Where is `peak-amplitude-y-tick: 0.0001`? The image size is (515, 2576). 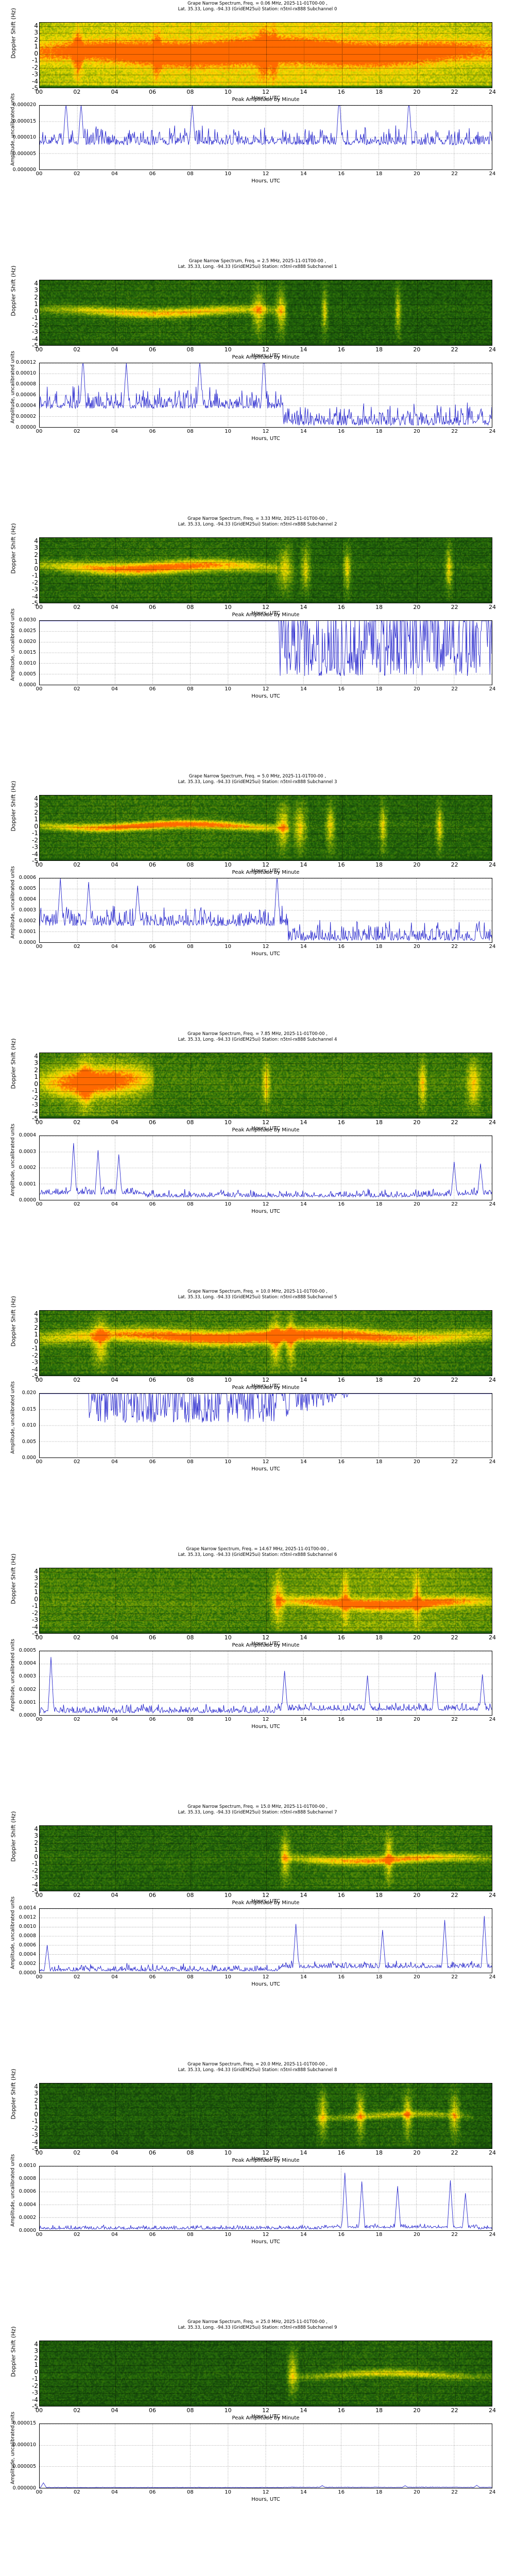 peak-amplitude-y-tick: 0.0001 is located at coordinates (27, 1184).